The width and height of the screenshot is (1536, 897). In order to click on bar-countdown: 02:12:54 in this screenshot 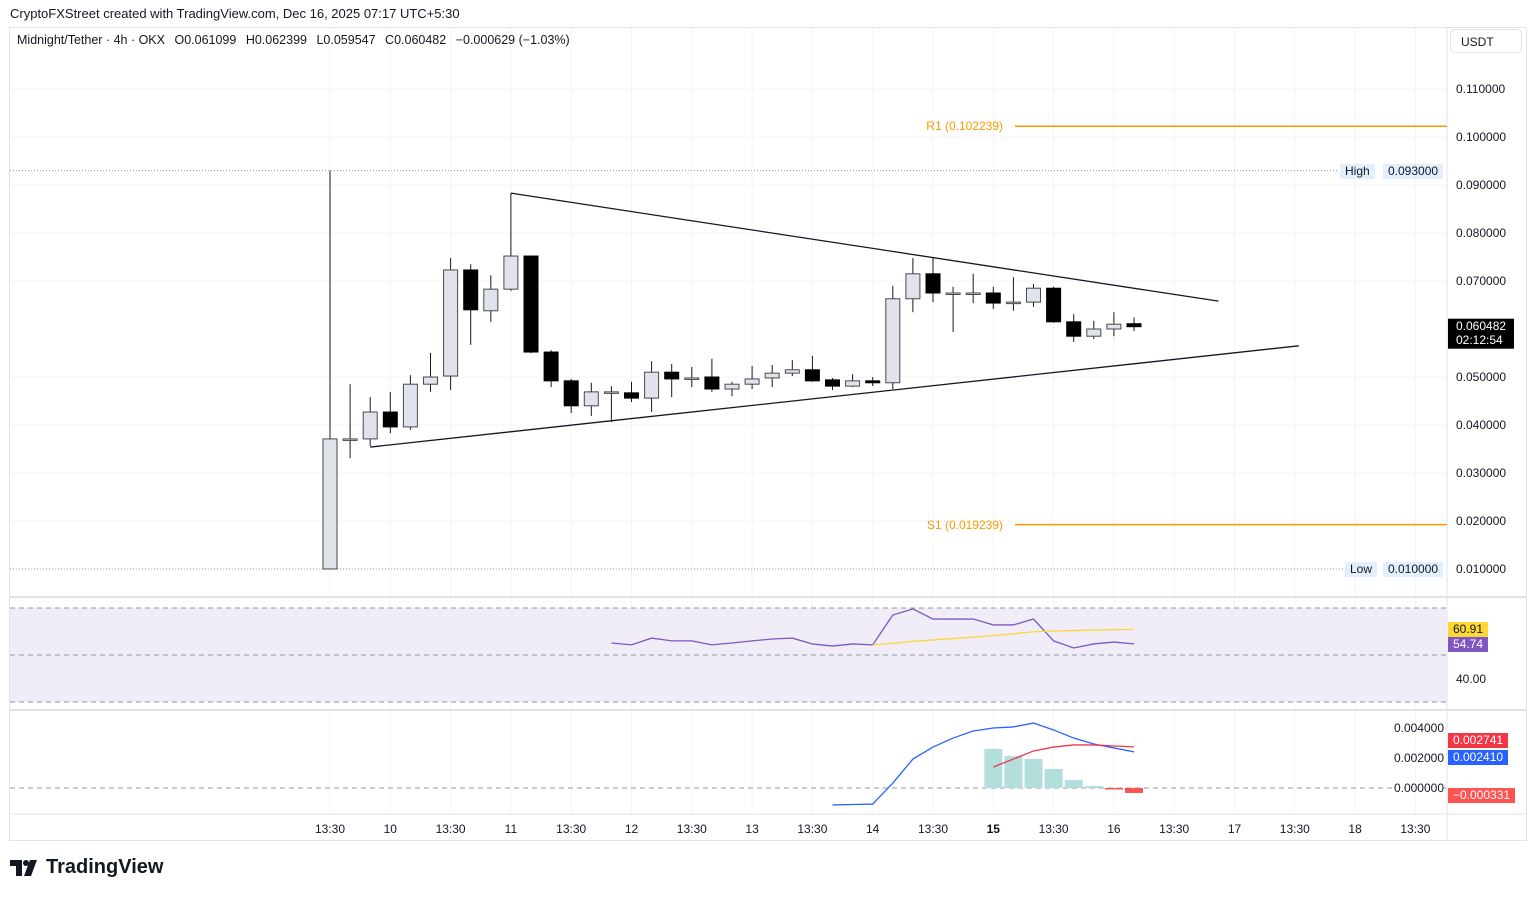, I will do `click(1479, 339)`.